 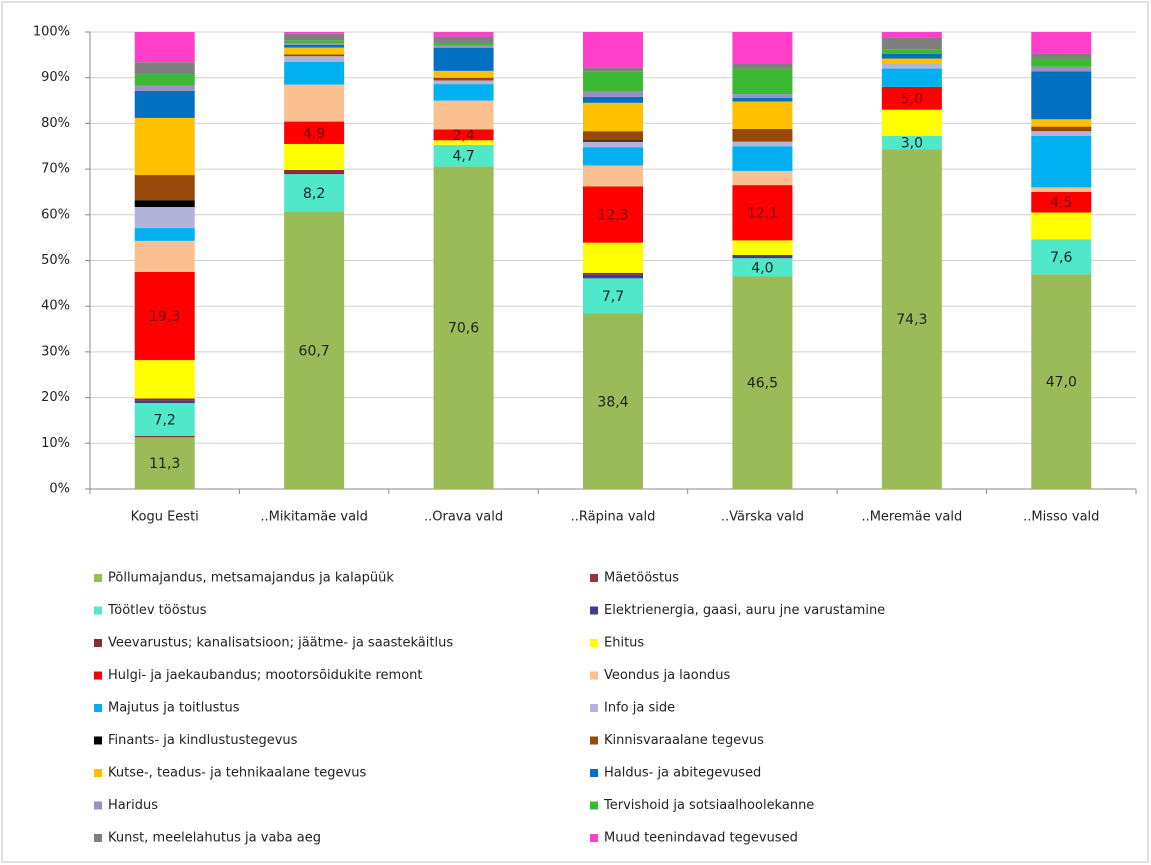 What do you see at coordinates (55, 77) in the screenshot?
I see `y-tick-label: 90%` at bounding box center [55, 77].